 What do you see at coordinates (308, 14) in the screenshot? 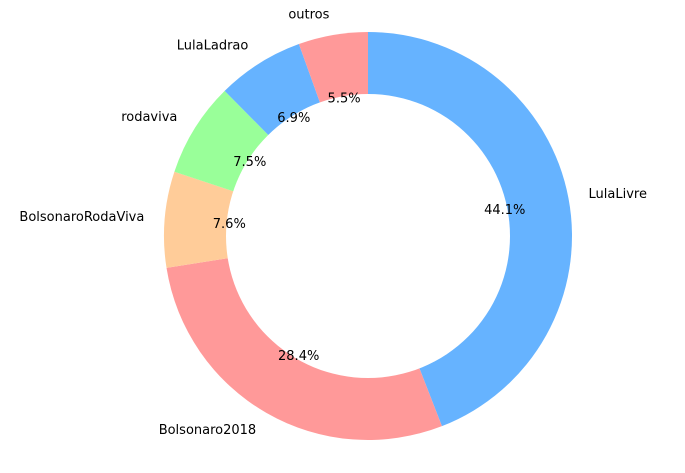
I see `slice-label-outros: outros` at bounding box center [308, 14].